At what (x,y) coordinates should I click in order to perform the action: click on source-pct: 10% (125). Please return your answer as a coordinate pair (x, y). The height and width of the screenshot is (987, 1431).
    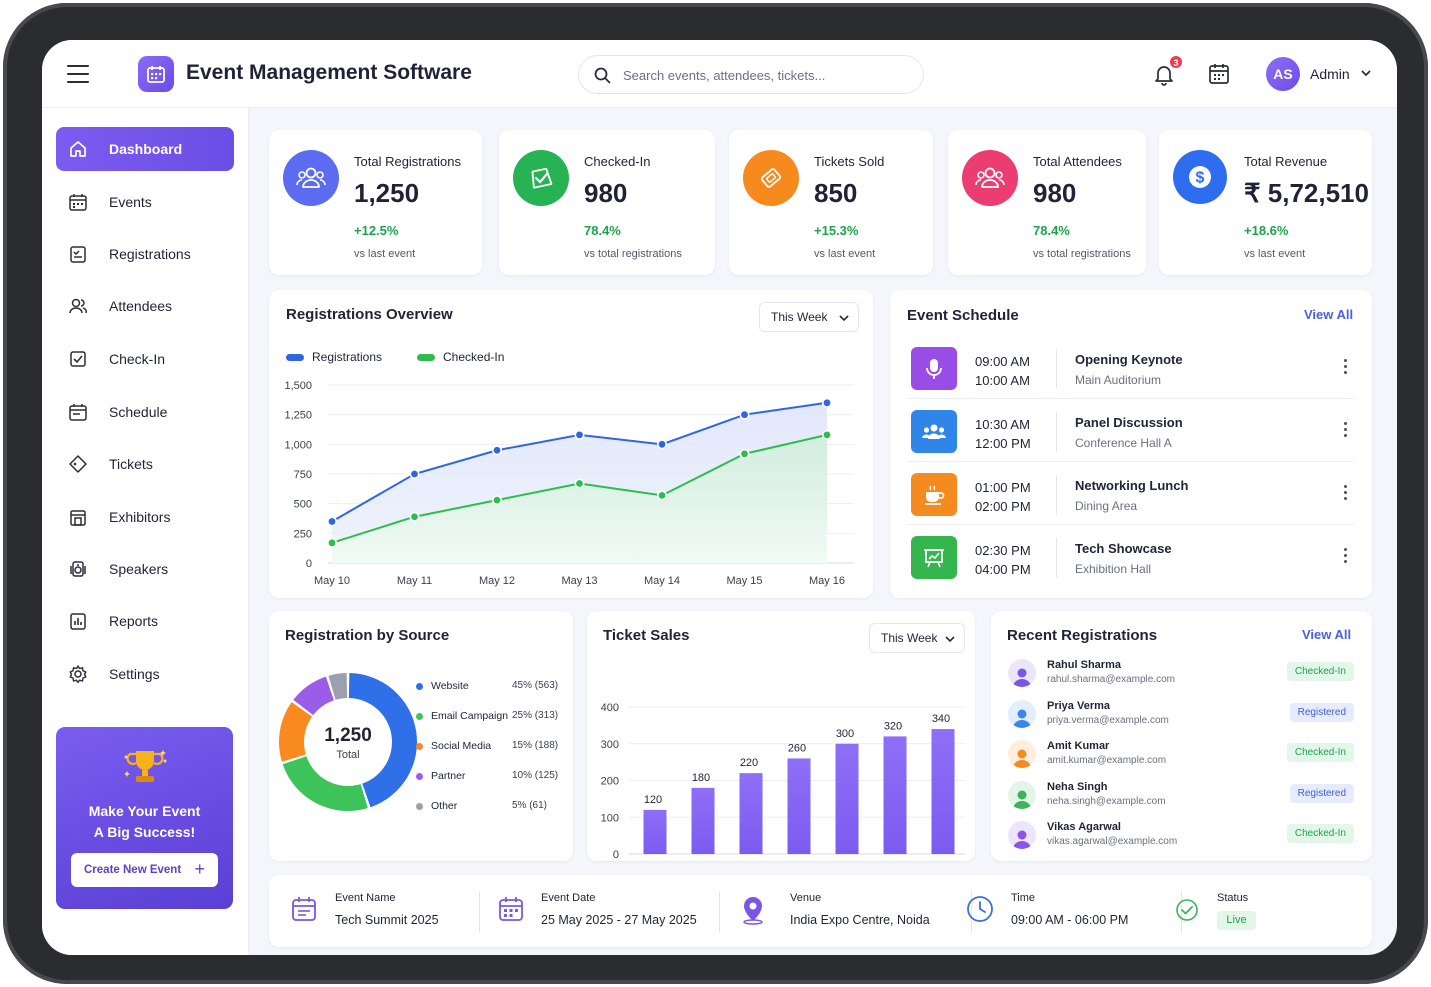
    Looking at the image, I should click on (535, 775).